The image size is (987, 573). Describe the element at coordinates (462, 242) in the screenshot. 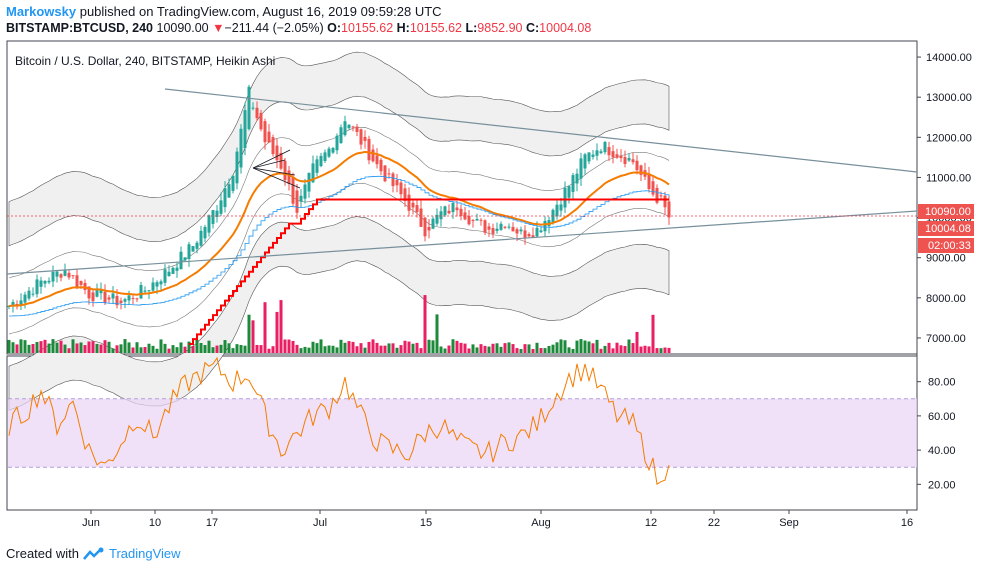

I see `lower-trendline` at that location.